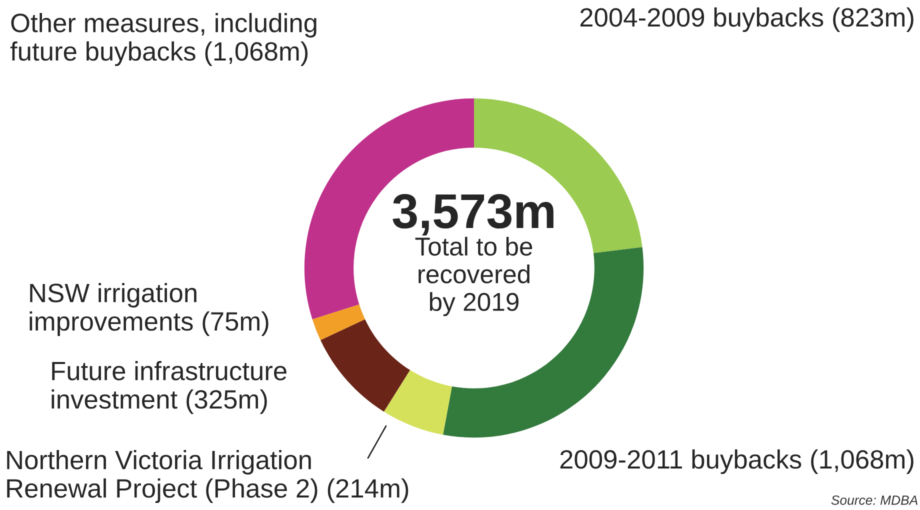  Describe the element at coordinates (207, 476) in the screenshot. I see `slice-label: Northern Victoria Irrigation Renewal Project (Phase 2) (214m)` at that location.